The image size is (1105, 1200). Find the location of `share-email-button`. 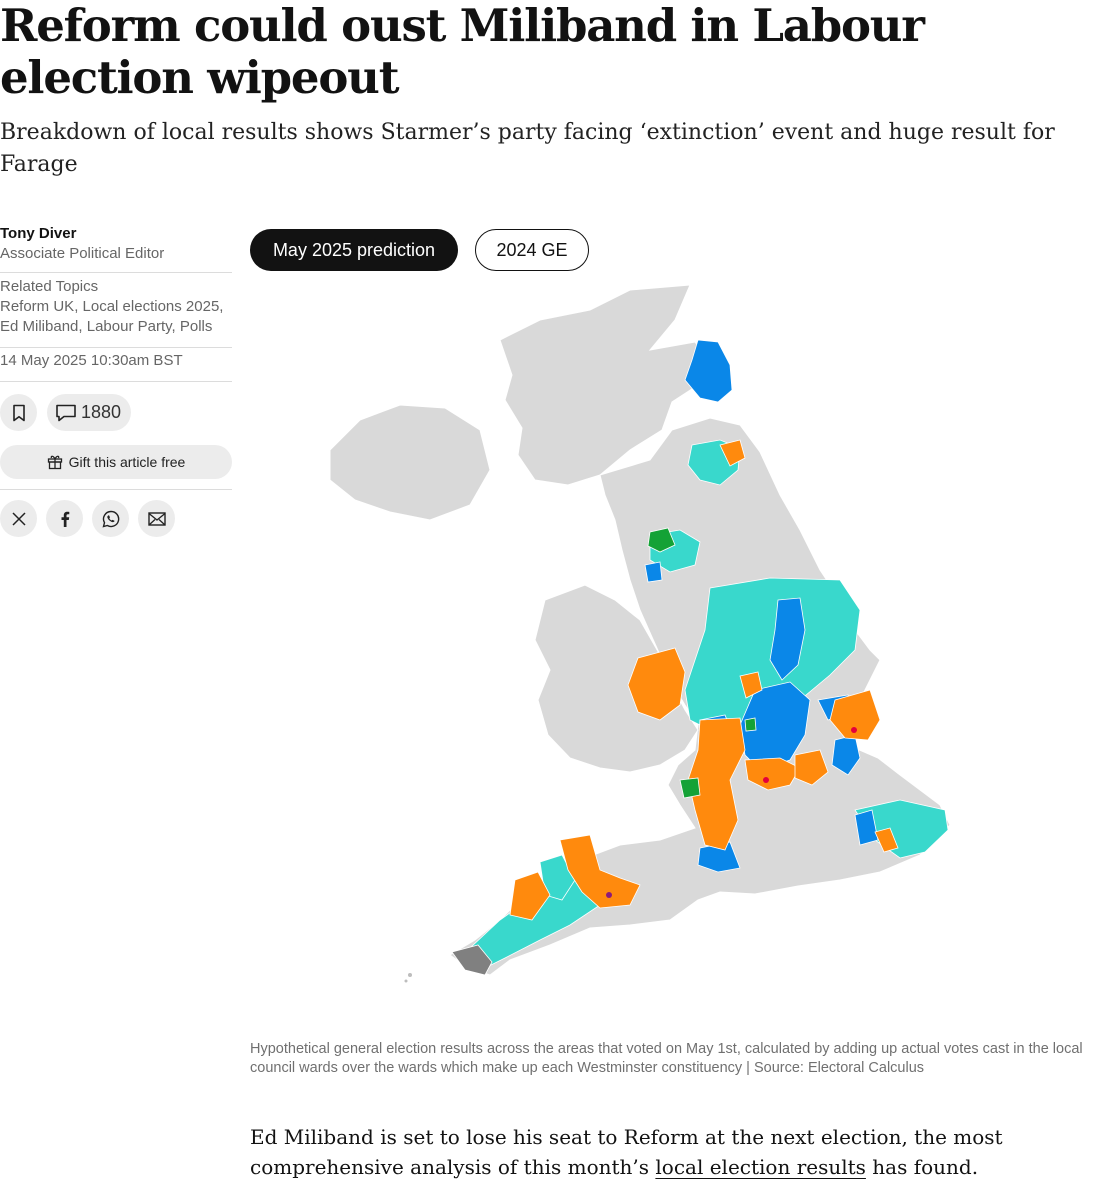

share-email-button is located at coordinates (156, 518).